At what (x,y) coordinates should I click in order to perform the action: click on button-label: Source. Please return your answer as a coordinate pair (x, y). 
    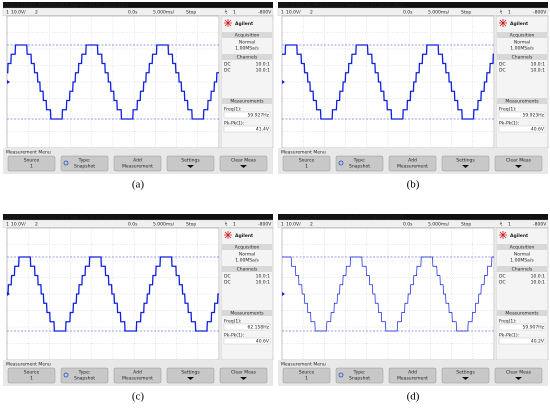
    Looking at the image, I should click on (32, 373).